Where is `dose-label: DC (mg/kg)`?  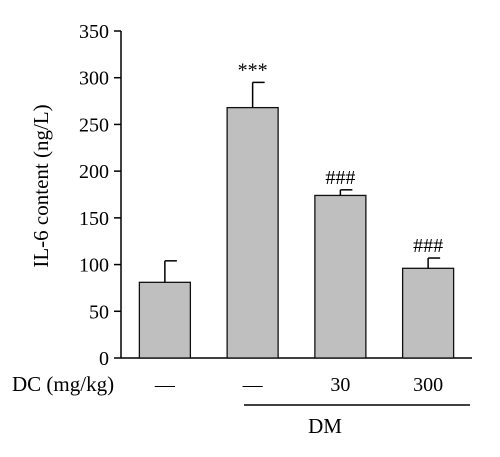
dose-label: DC (mg/kg) is located at coordinates (63, 384).